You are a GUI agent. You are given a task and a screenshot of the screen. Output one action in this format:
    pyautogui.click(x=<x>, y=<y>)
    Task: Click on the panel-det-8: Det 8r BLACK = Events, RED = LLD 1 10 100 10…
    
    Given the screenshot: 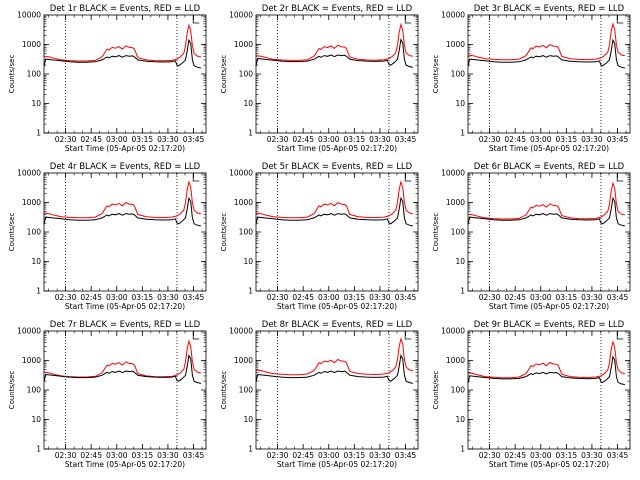 What is the action you would take?
    pyautogui.click(x=319, y=394)
    